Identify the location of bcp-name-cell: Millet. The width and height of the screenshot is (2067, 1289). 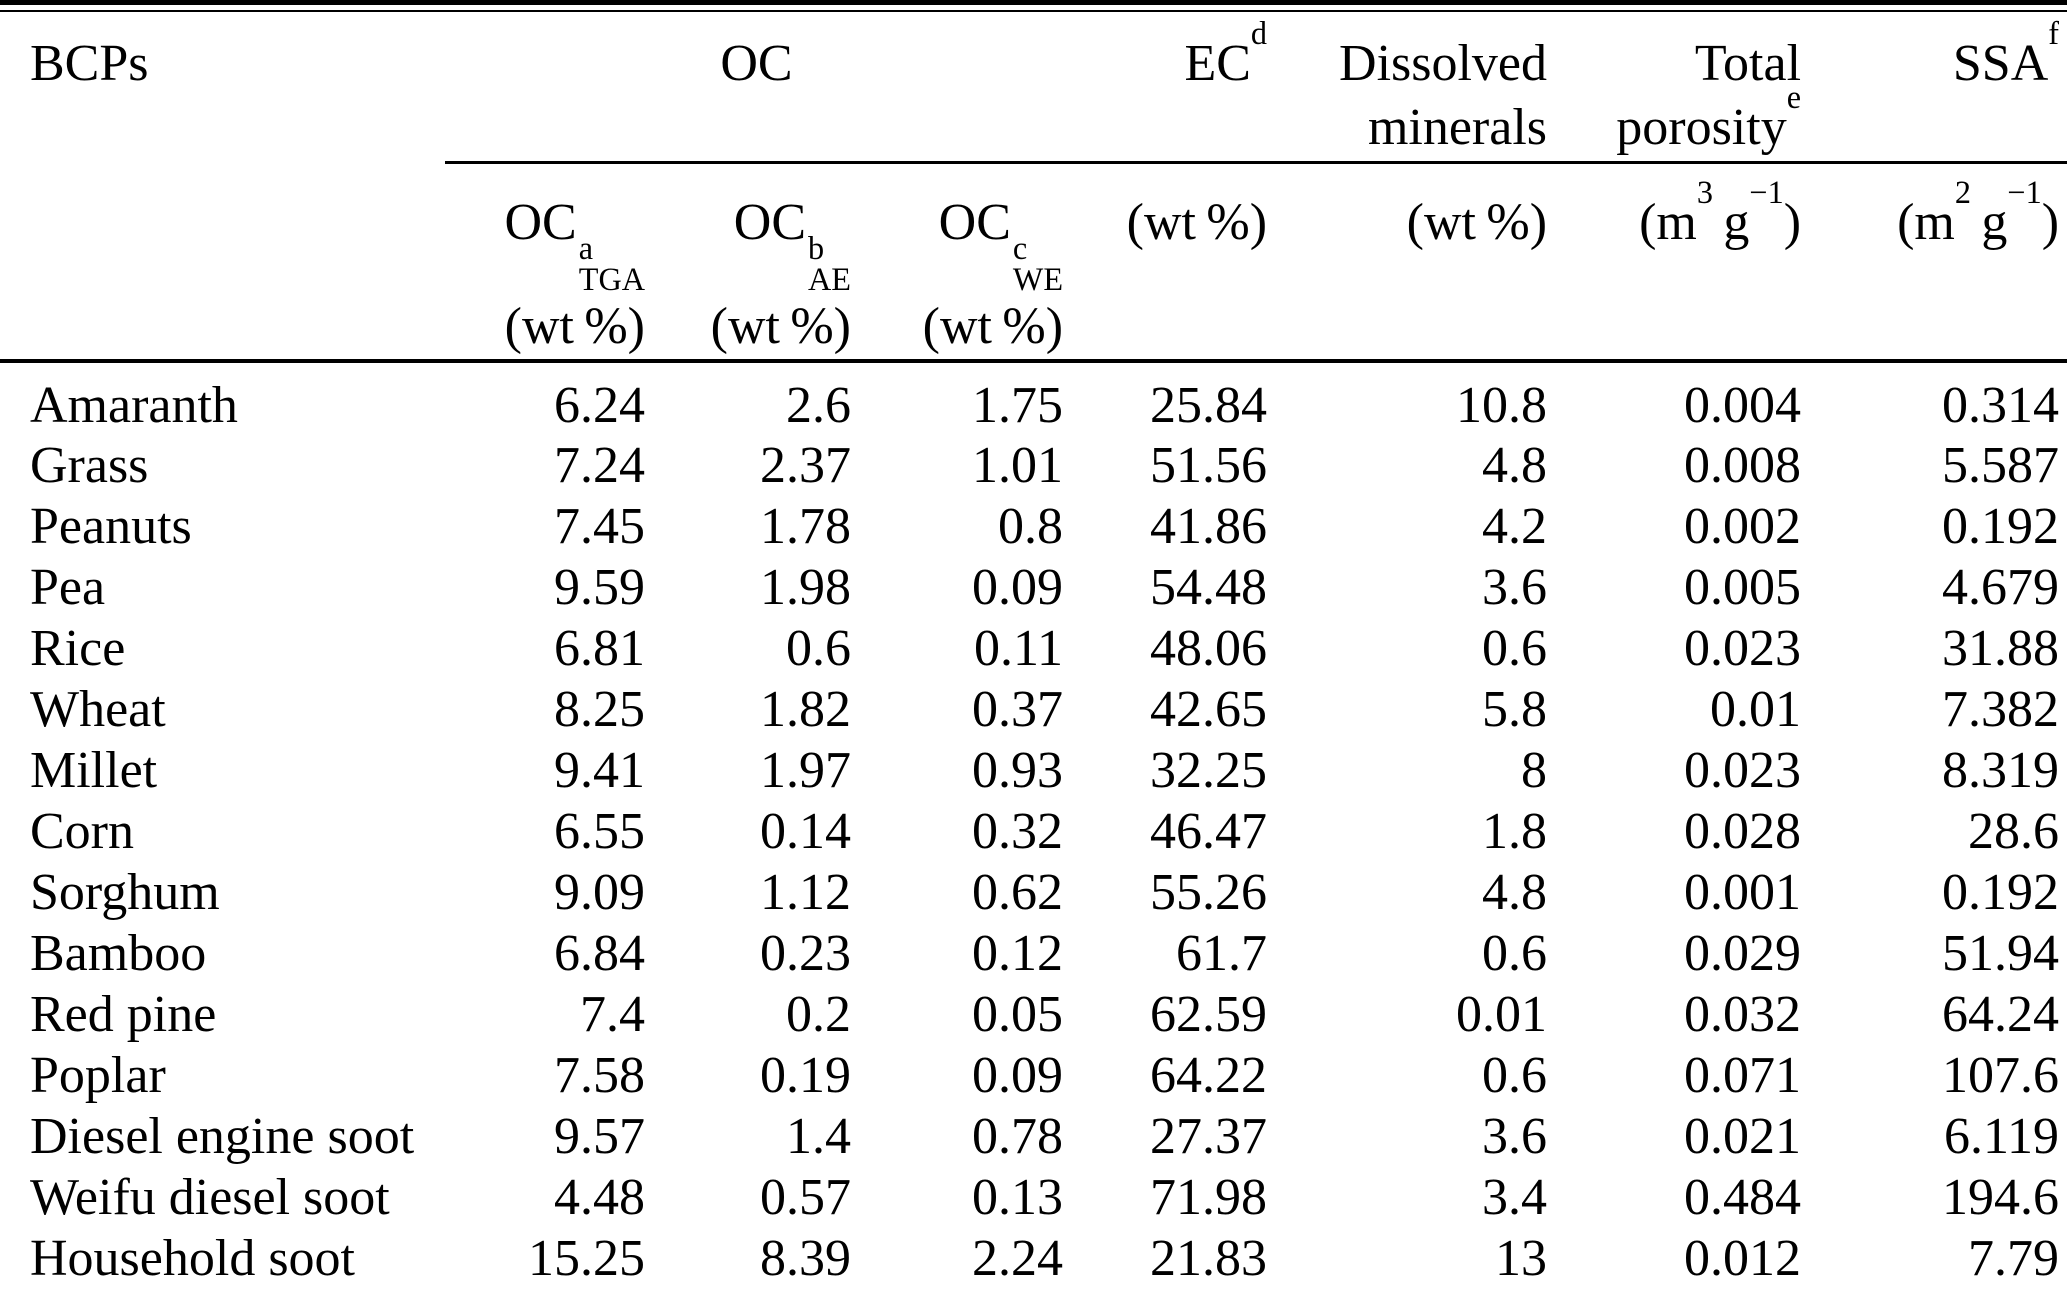
(94, 770).